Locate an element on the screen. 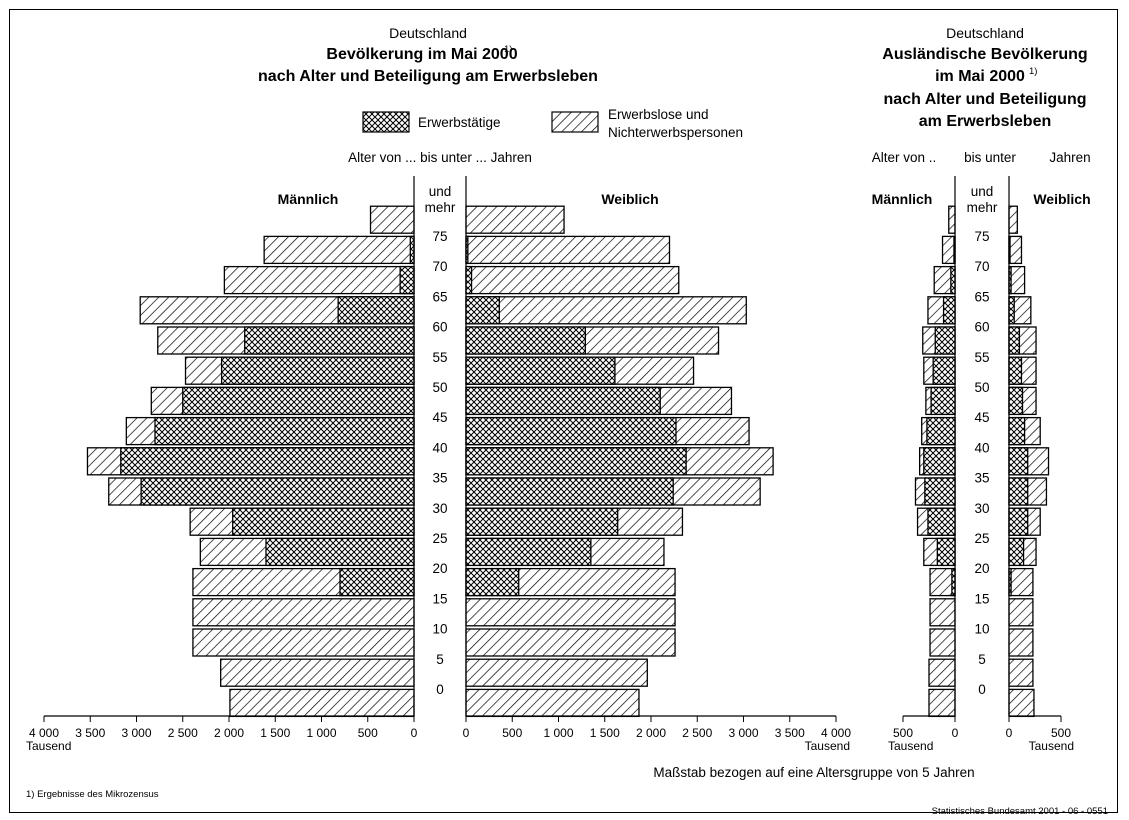  c0-male-tick-label-5: 1 500 is located at coordinates (275, 733).